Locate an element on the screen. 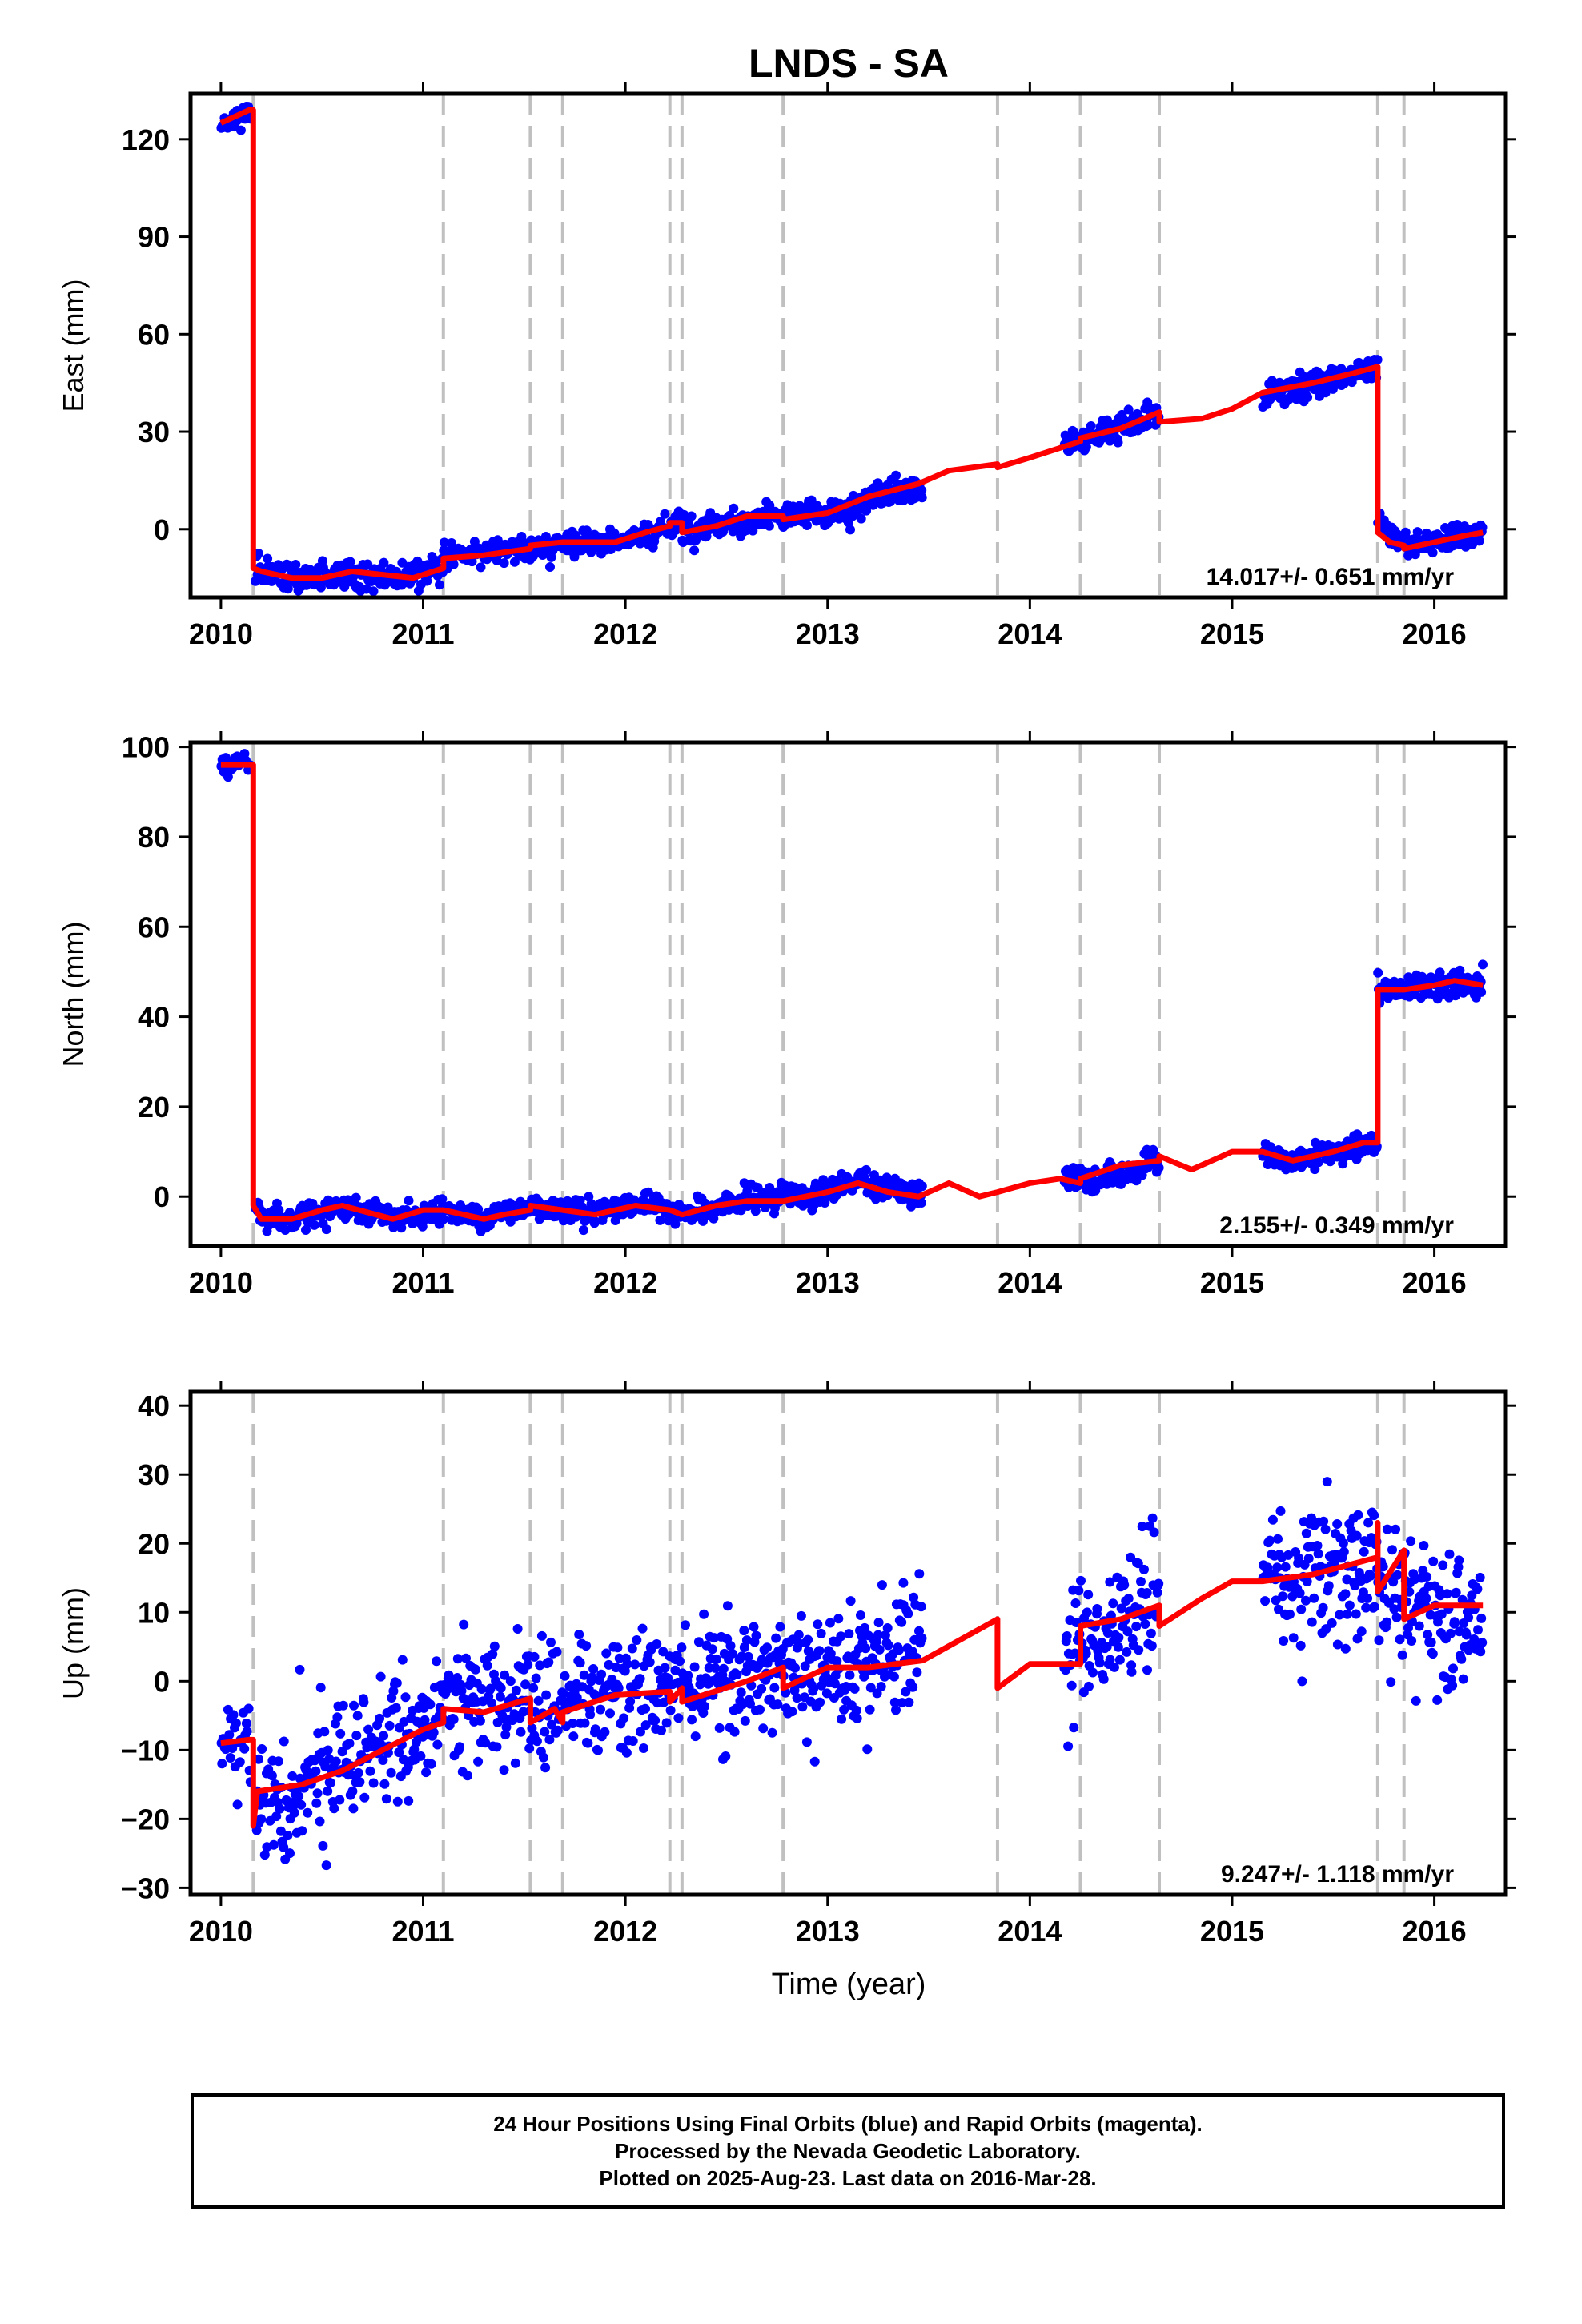 This screenshot has width=1582, height=2324. x-tick-label: 2016 is located at coordinates (1435, 633).